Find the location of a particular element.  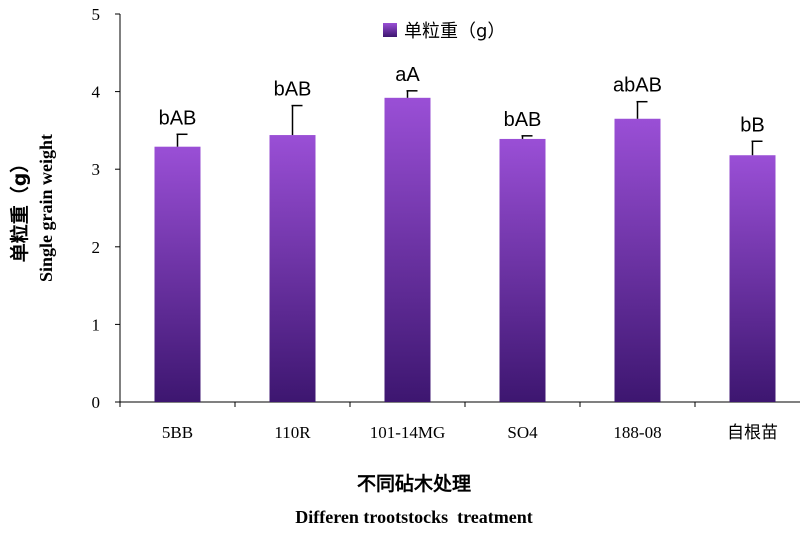

y-ticks: 0 1 2 3 4 5 is located at coordinates (106, 208).